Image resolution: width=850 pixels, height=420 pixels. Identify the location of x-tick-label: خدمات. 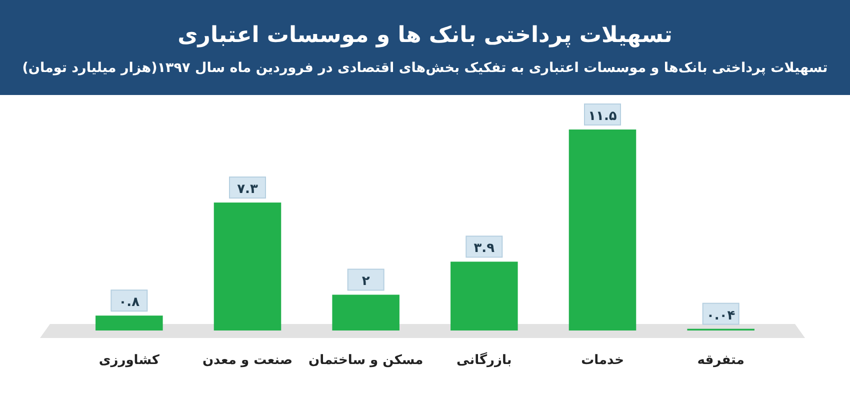
(602, 360).